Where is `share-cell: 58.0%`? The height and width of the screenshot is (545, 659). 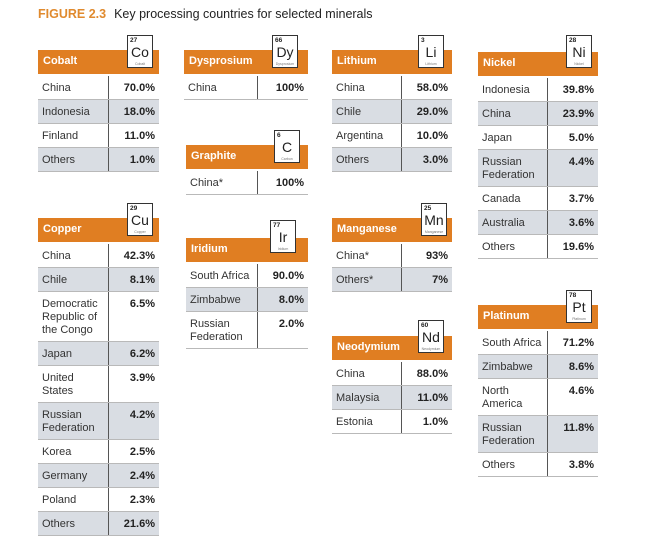
share-cell: 58.0% is located at coordinates (426, 87).